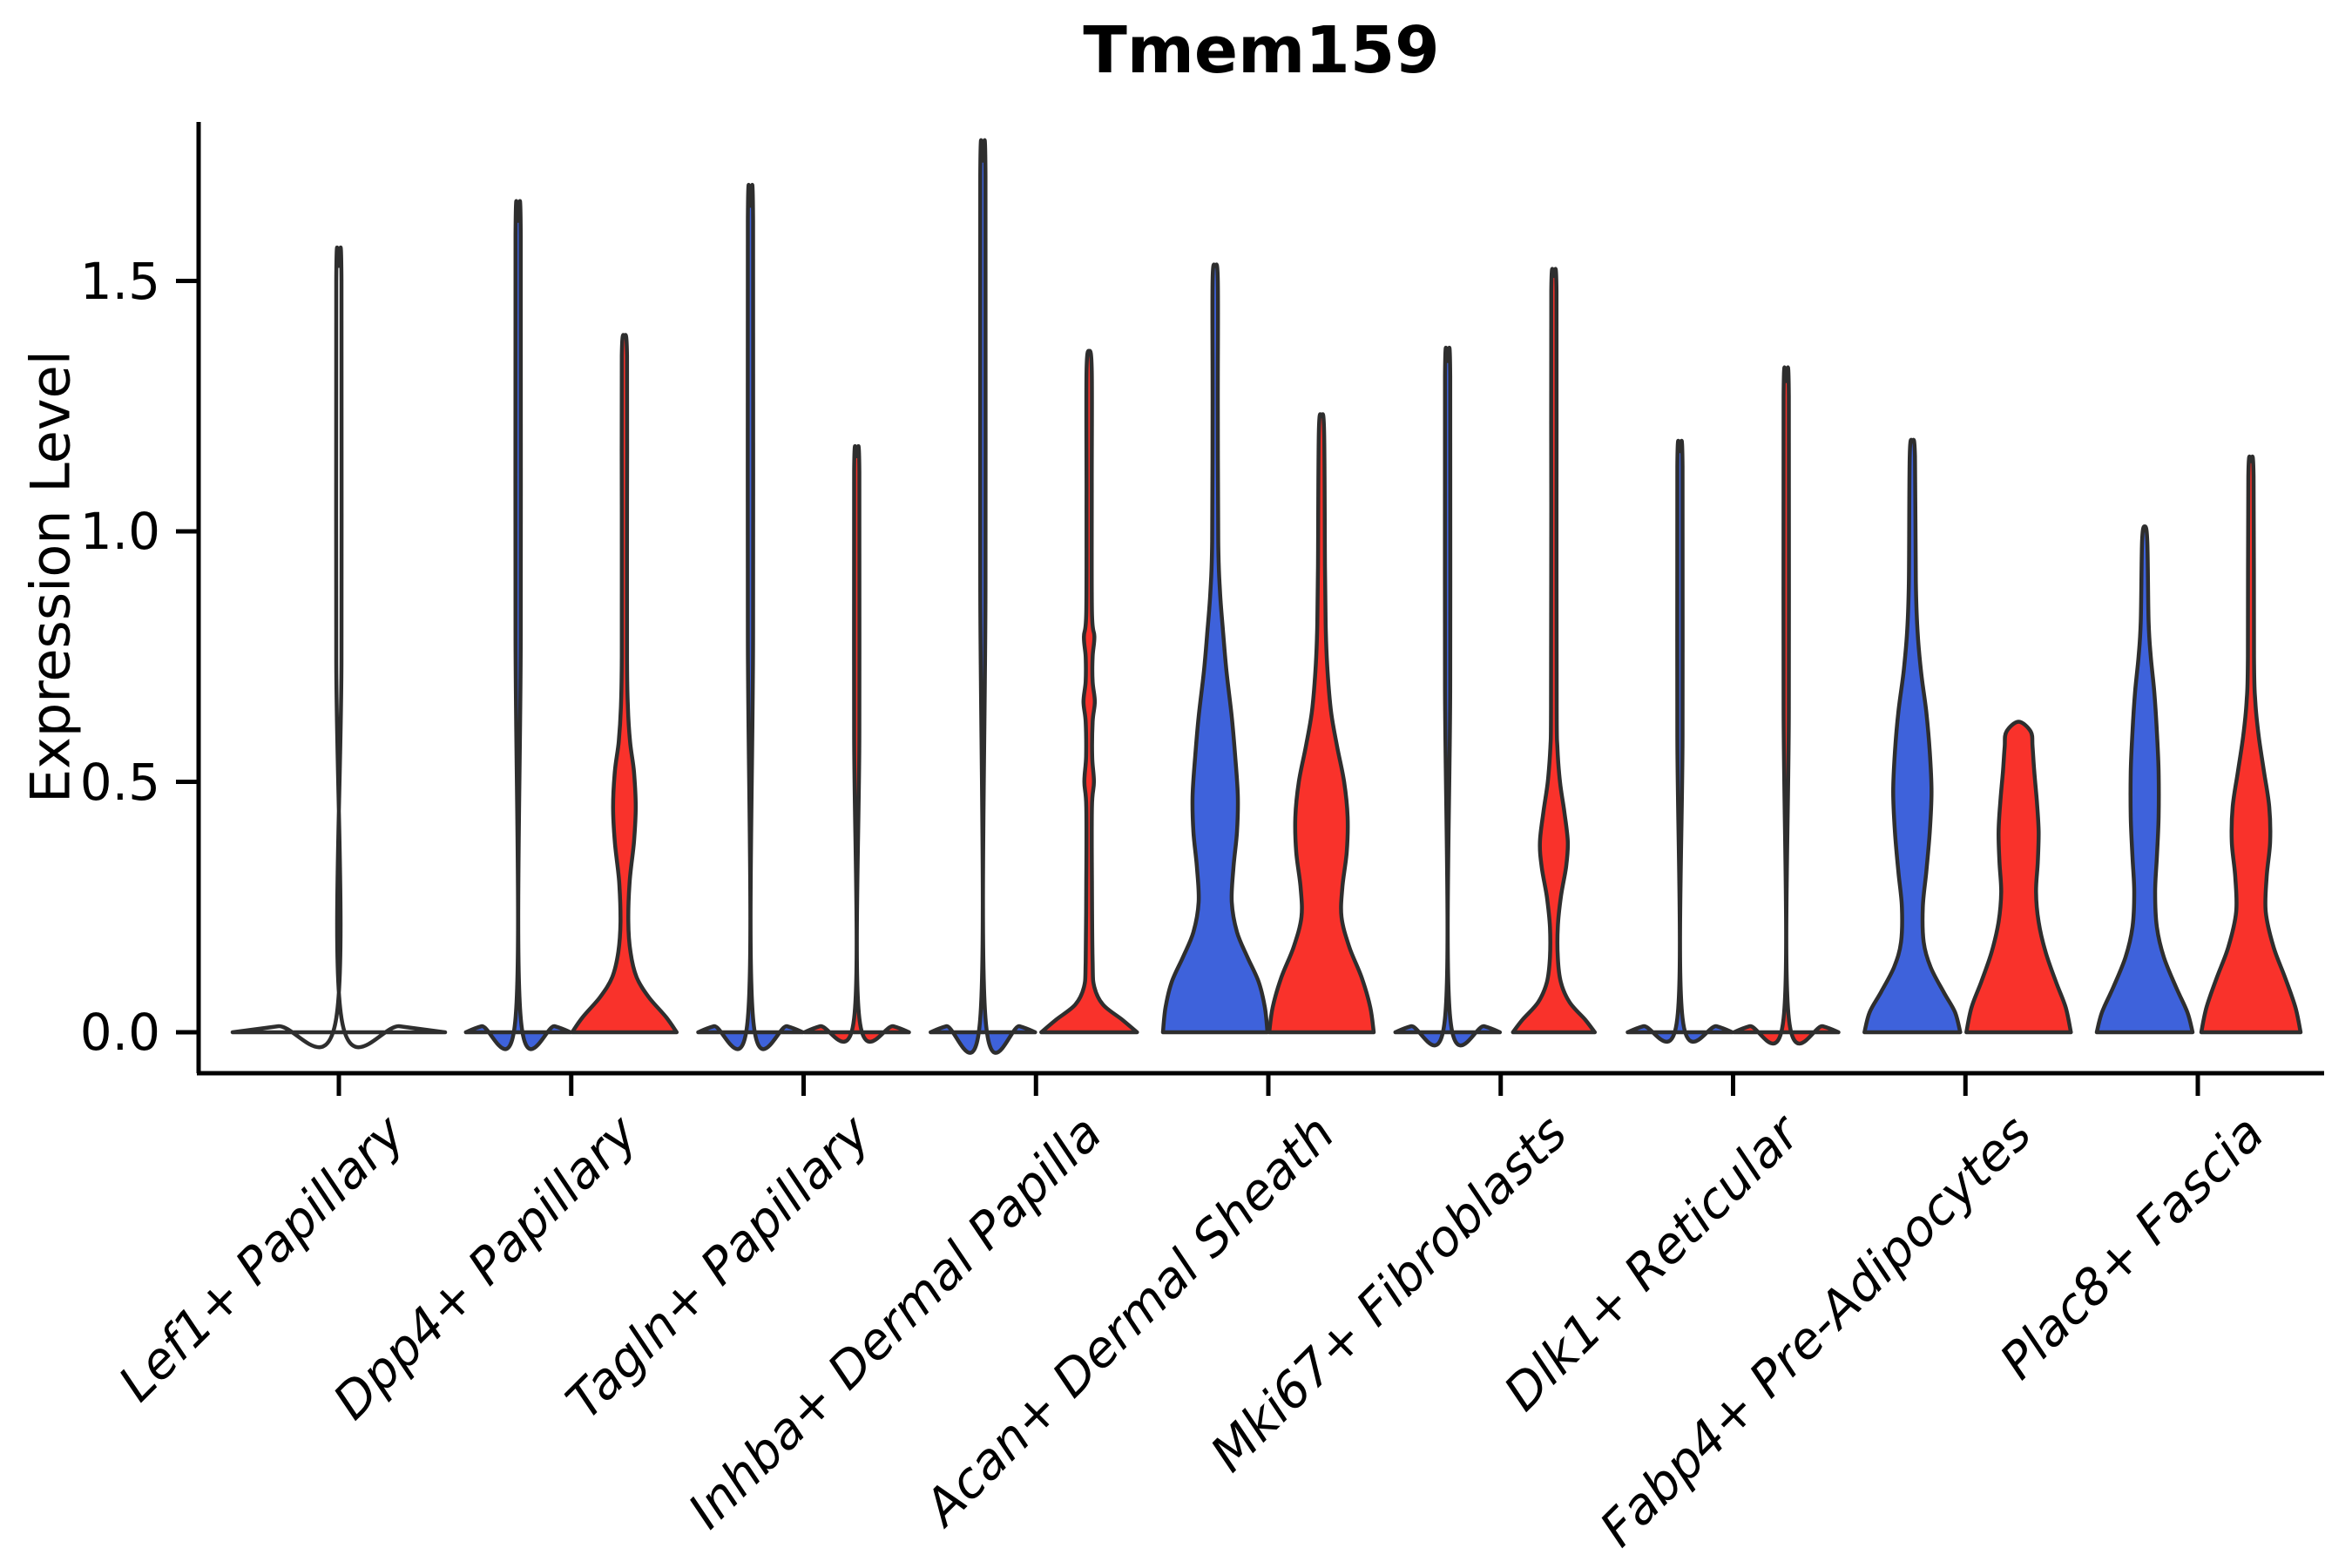  What do you see at coordinates (2019, 877) in the screenshot?
I see `violin-fabp4-right` at bounding box center [2019, 877].